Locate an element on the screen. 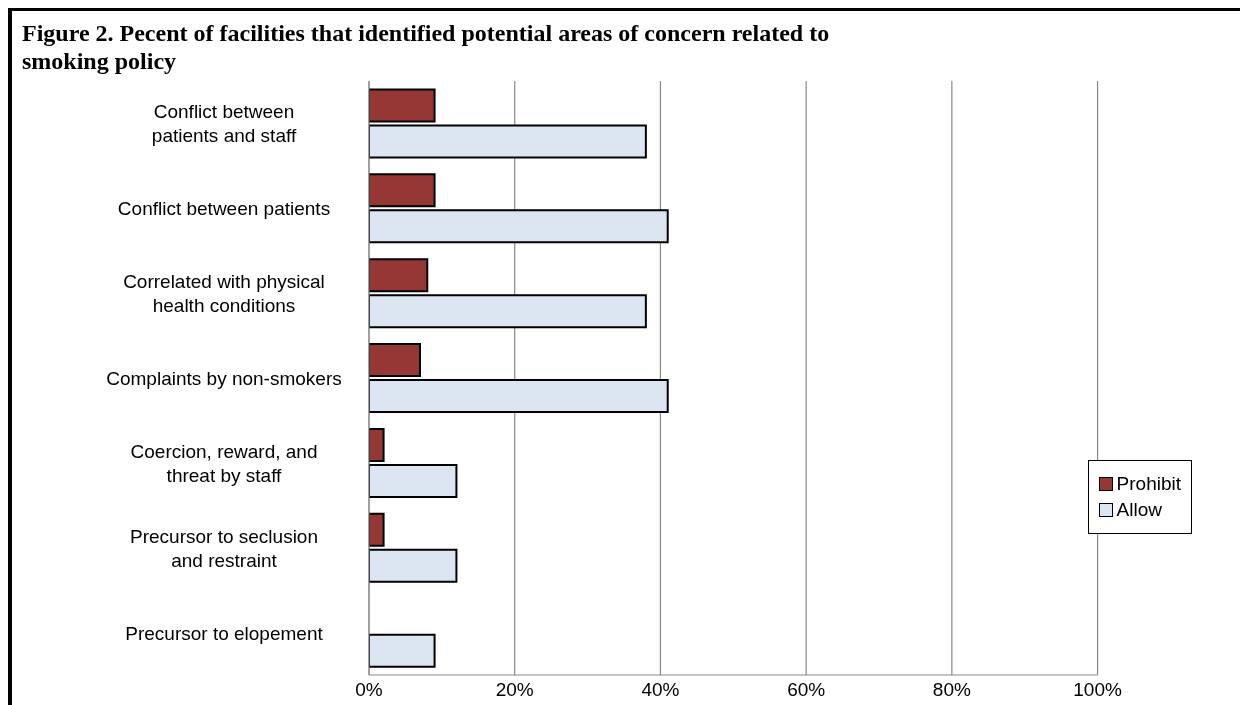 This screenshot has width=1244, height=705. x-tick-label: 0% is located at coordinates (369, 690).